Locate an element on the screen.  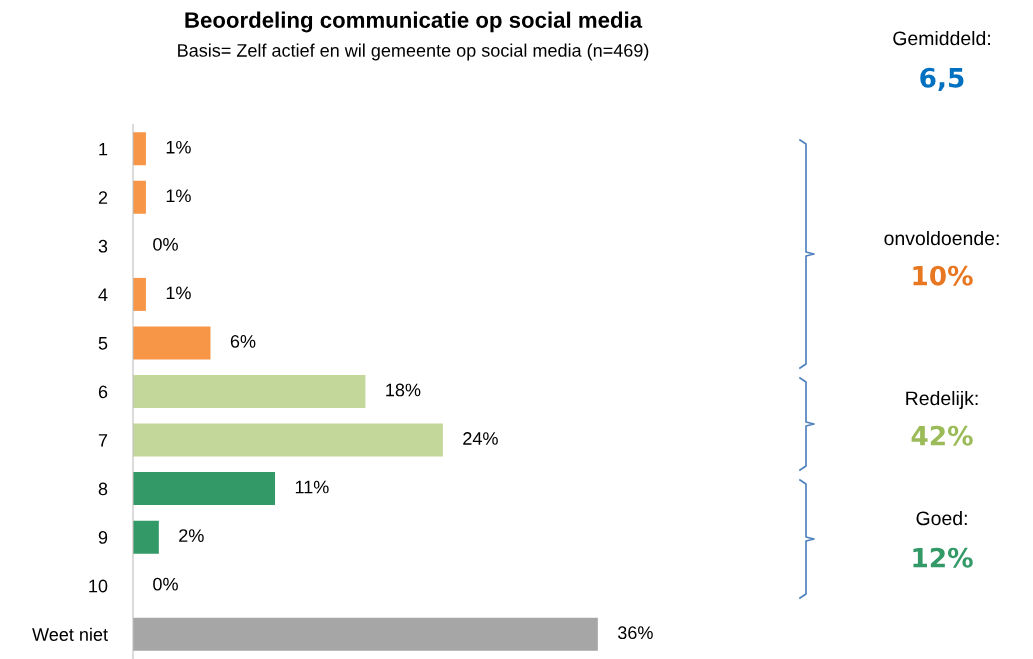
data-label: 6% is located at coordinates (243, 341).